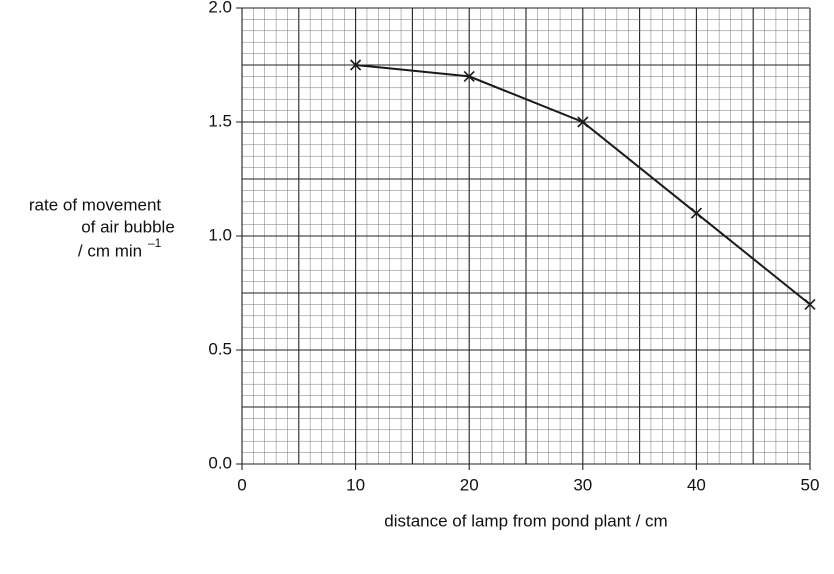  I want to click on y-axis-label: of air bubble, so click(128, 226).